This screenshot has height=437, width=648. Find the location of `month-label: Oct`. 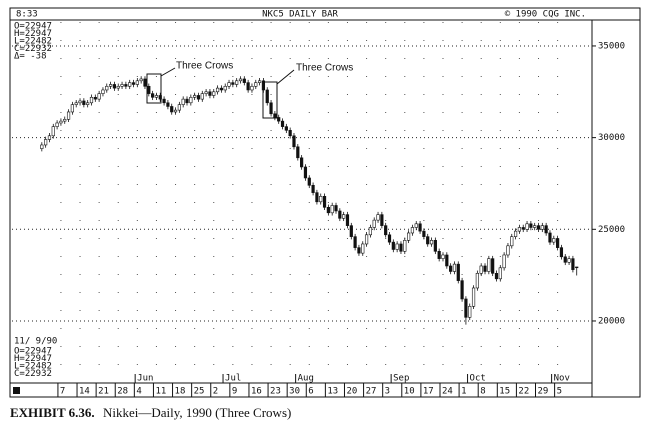

month-label: Oct is located at coordinates (478, 379).